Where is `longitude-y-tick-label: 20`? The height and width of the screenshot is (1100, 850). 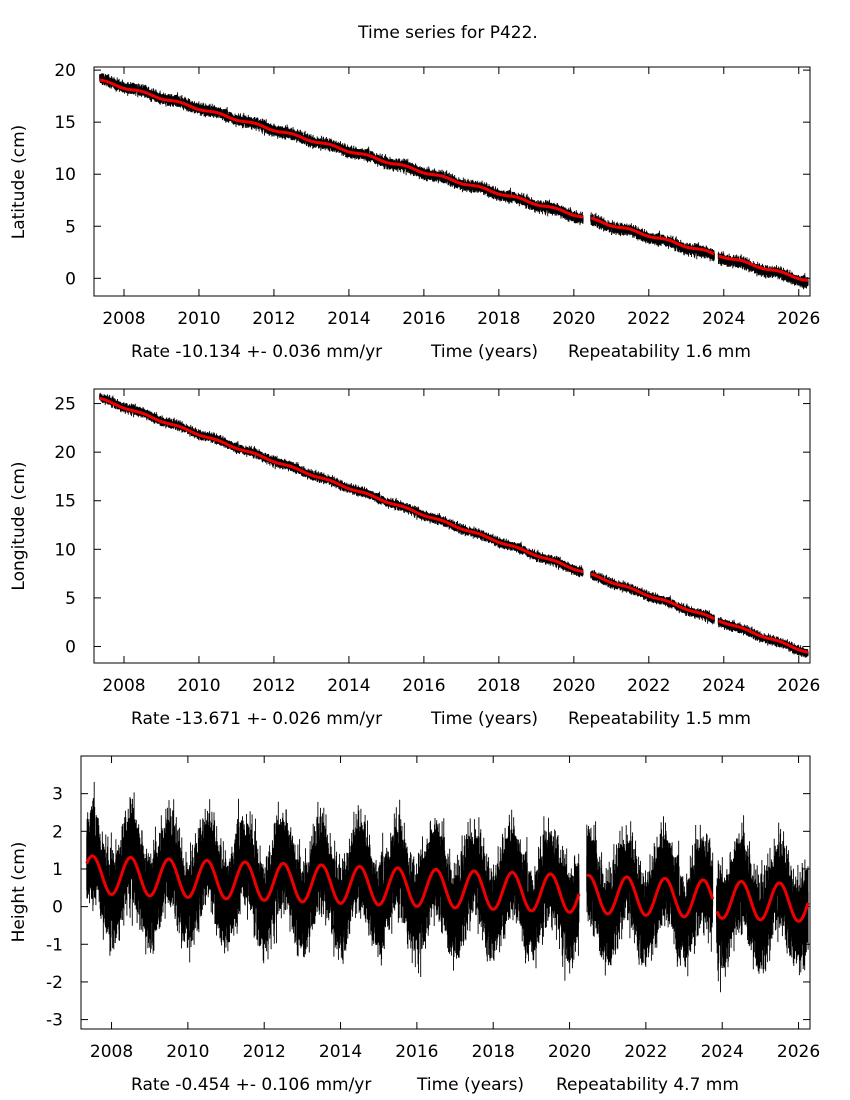
longitude-y-tick-label: 20 is located at coordinates (65, 453).